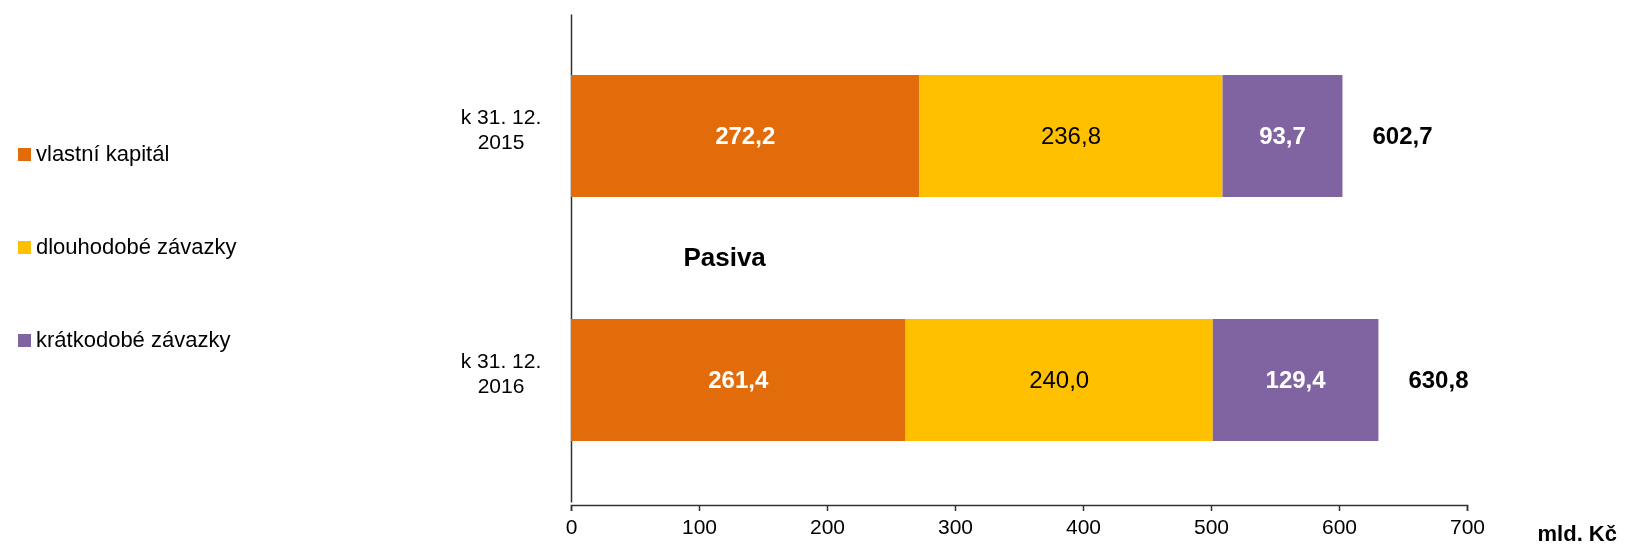 This screenshot has height=547, width=1625. What do you see at coordinates (1402, 135) in the screenshot?
I see `total-label: 602,7` at bounding box center [1402, 135].